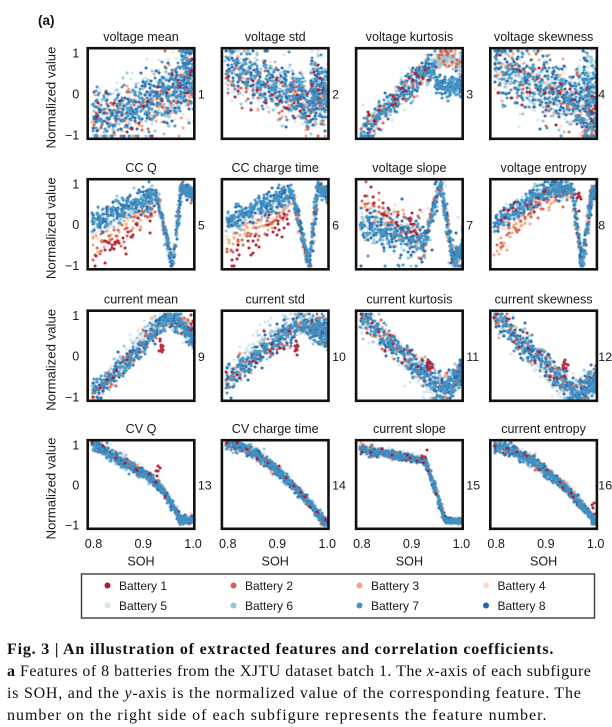  Describe the element at coordinates (601, 225) in the screenshot. I see `svg-text: 8` at that location.